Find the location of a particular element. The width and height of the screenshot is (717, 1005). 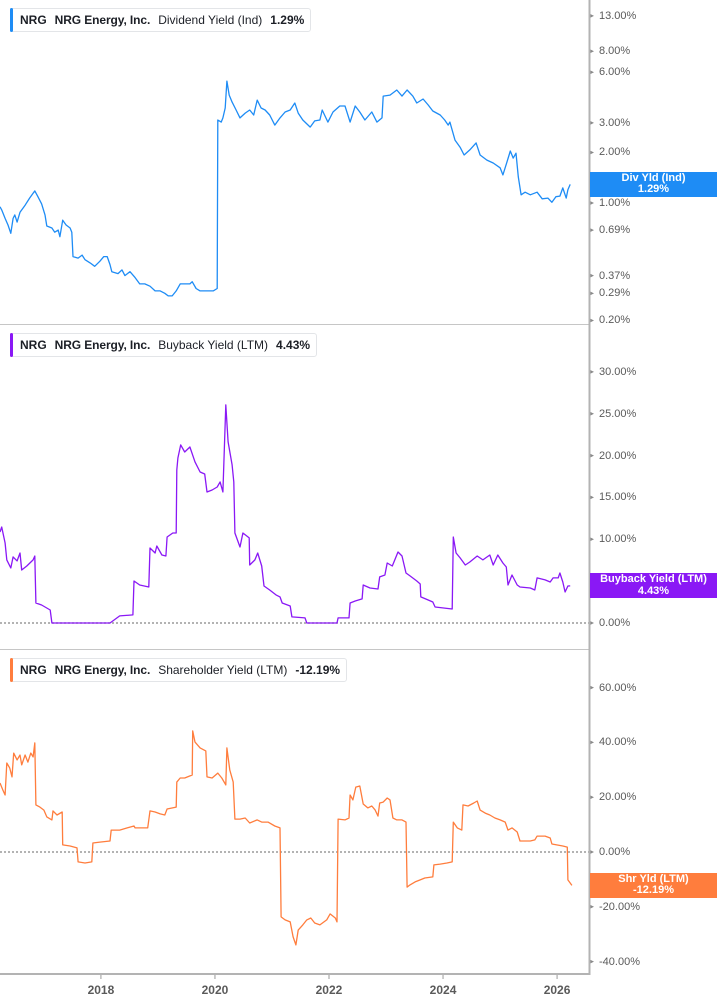

y-tick-label: 0.37% is located at coordinates (615, 275).